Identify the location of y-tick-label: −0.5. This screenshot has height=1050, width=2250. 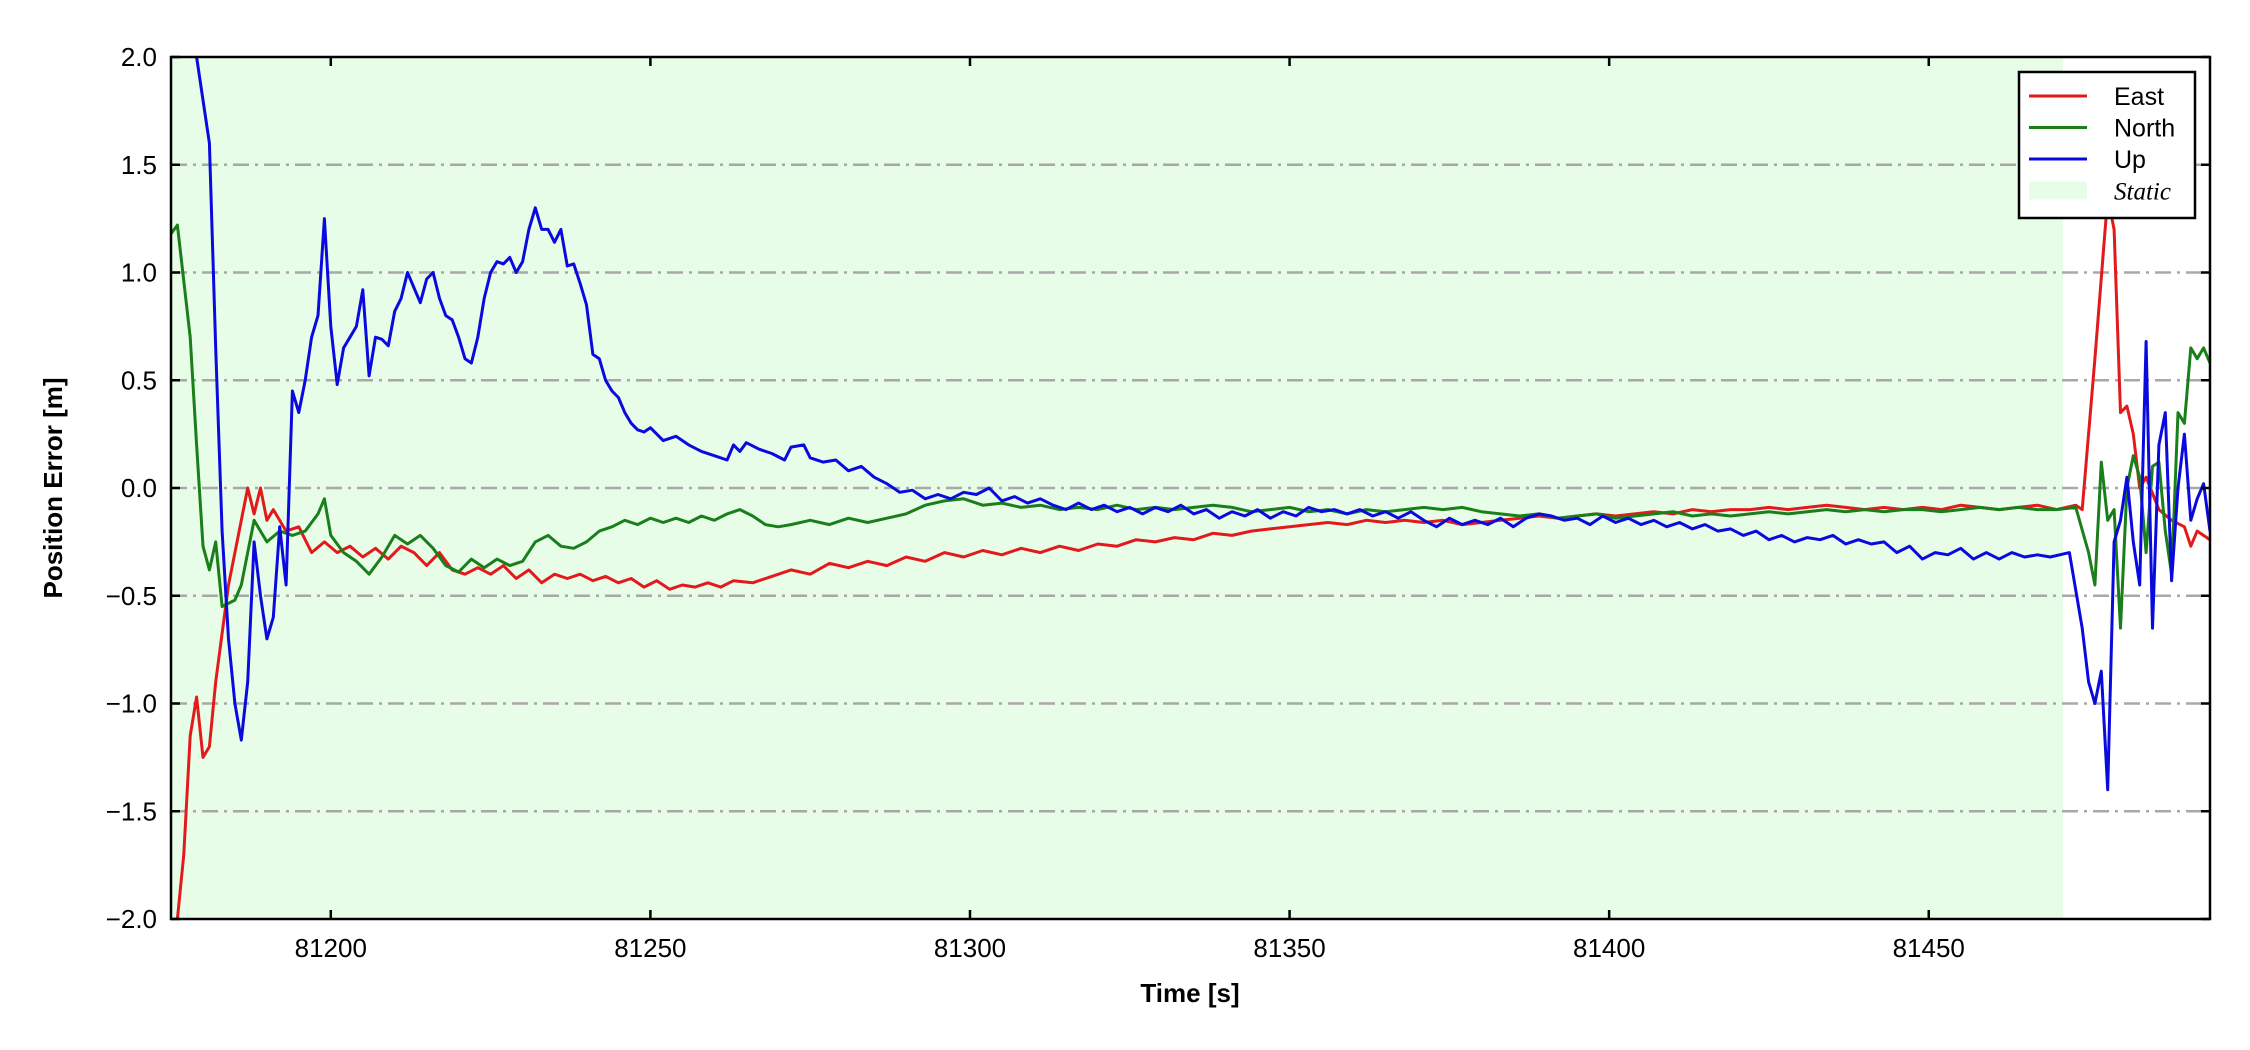
(131, 596).